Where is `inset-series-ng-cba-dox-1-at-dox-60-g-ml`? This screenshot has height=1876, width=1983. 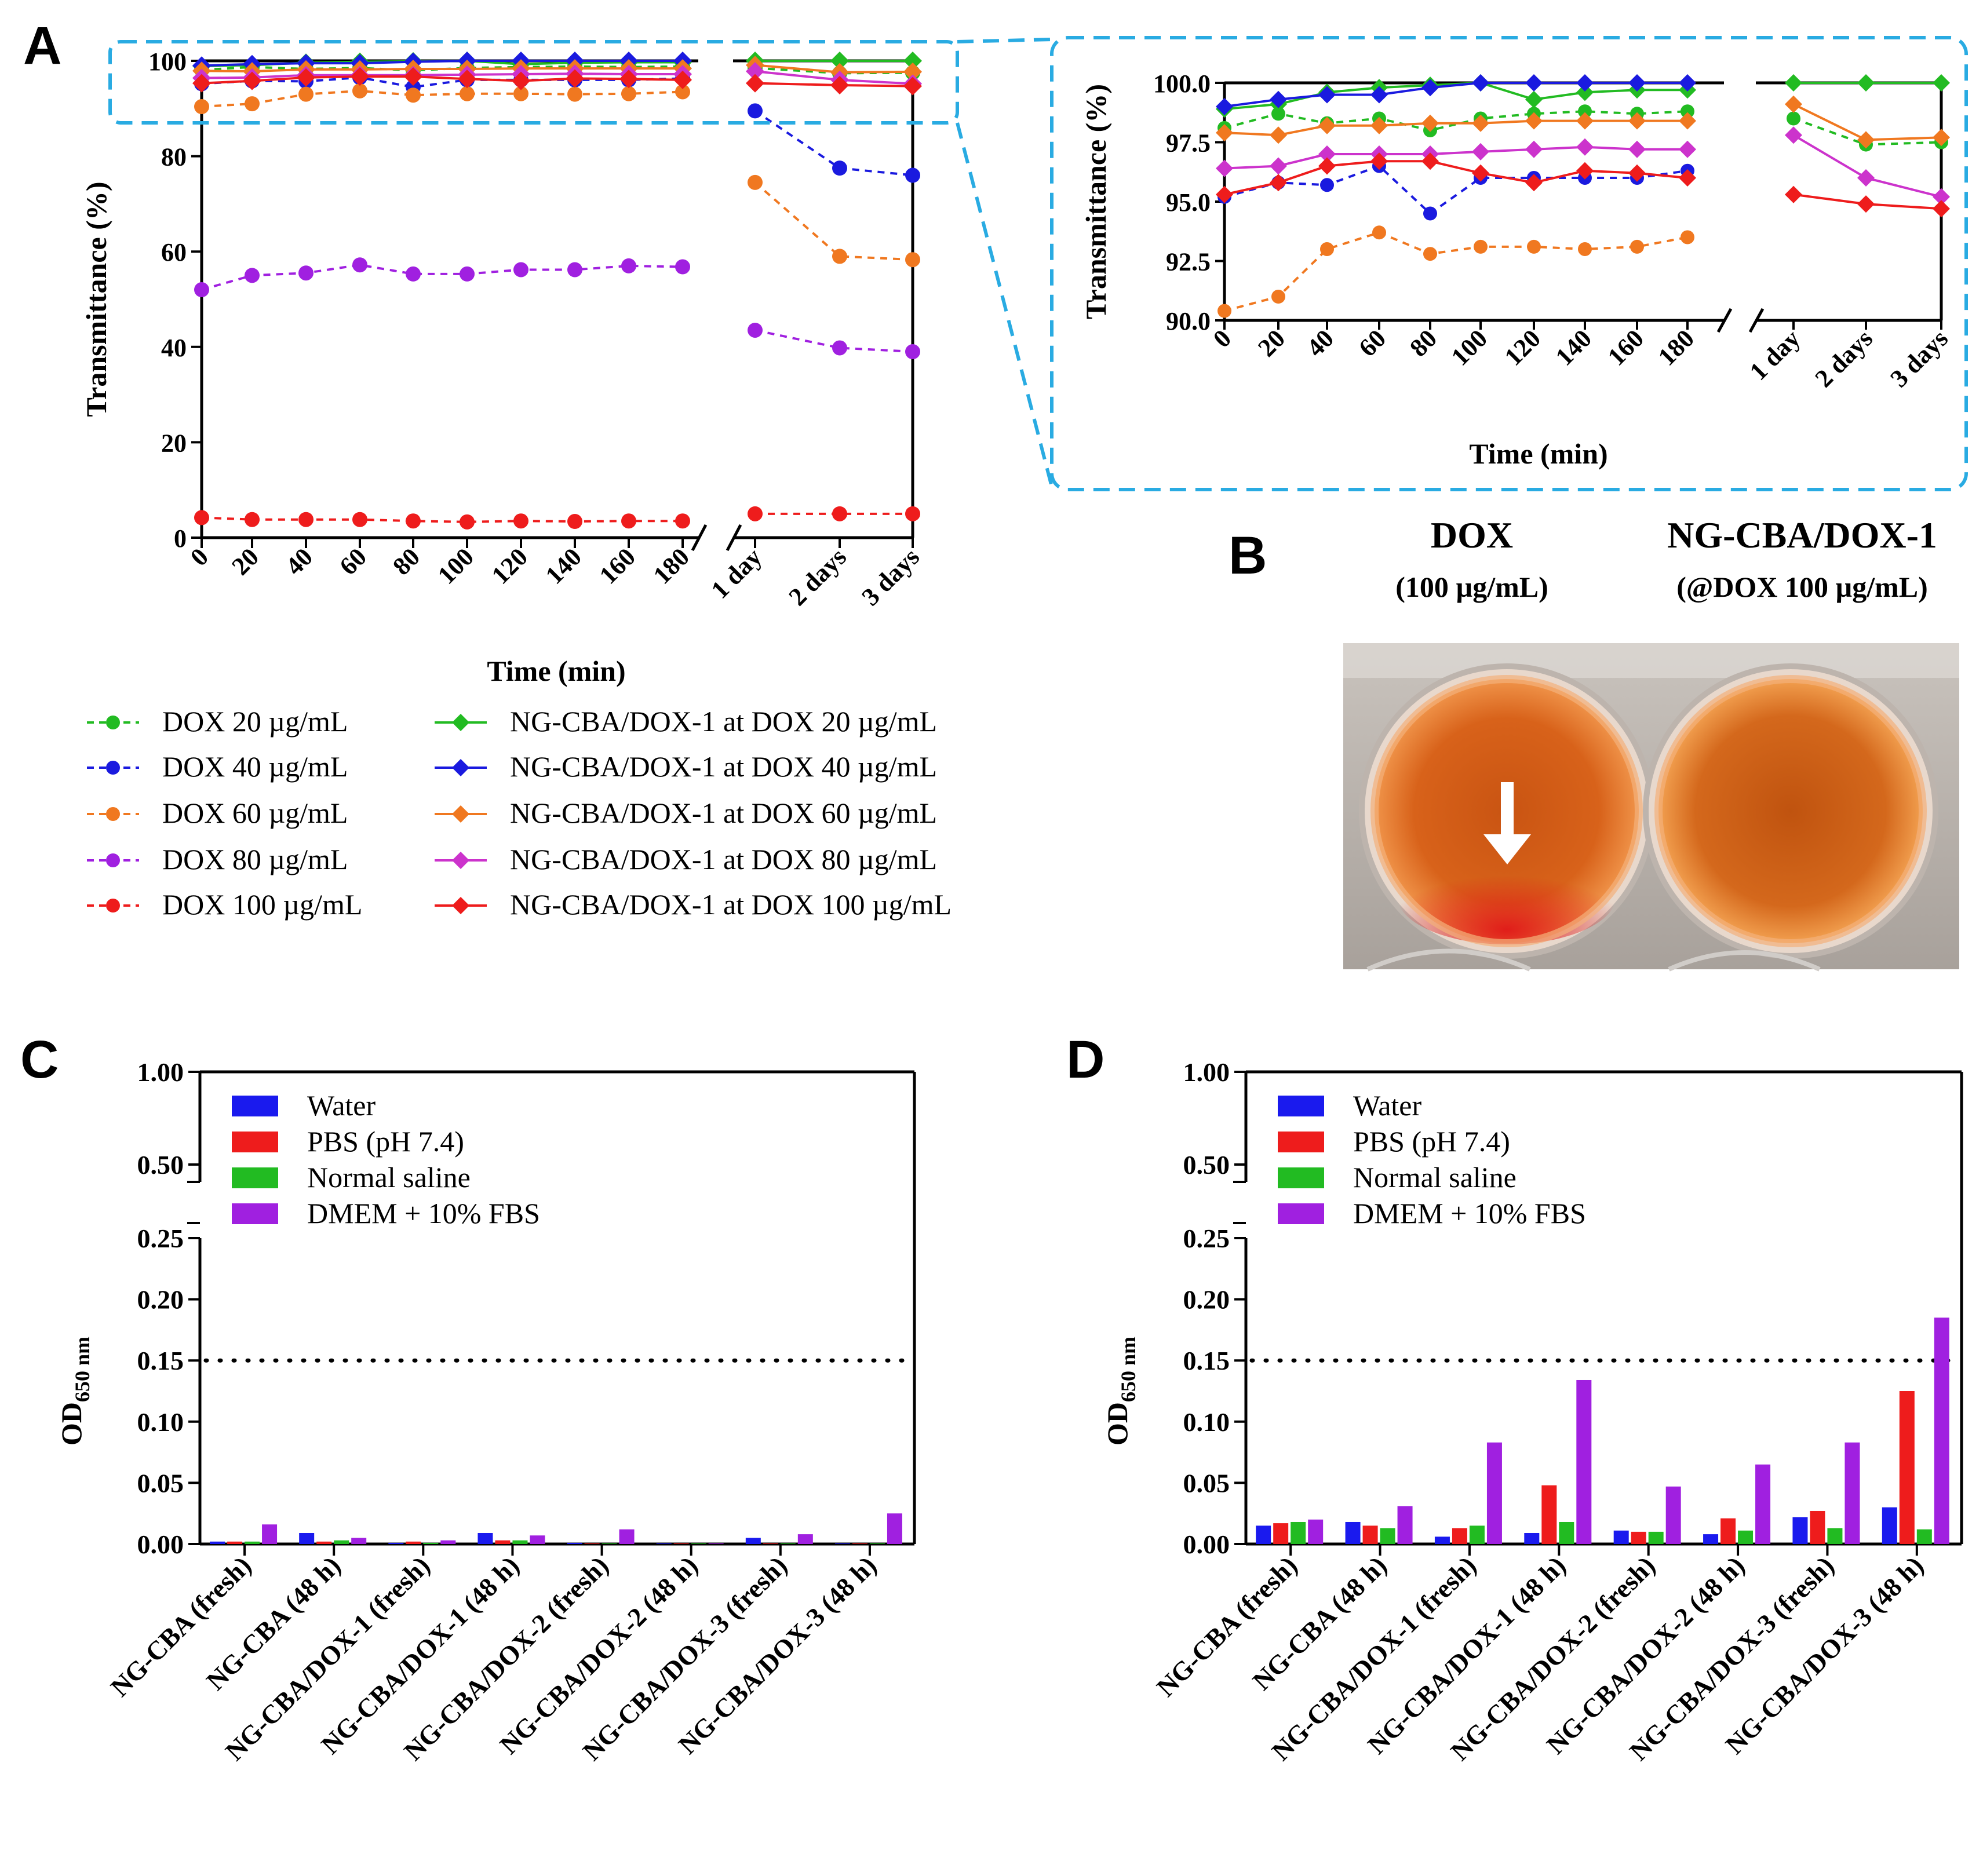 inset-series-ng-cba-dox-1-at-dox-60-g-ml is located at coordinates (1583, 122).